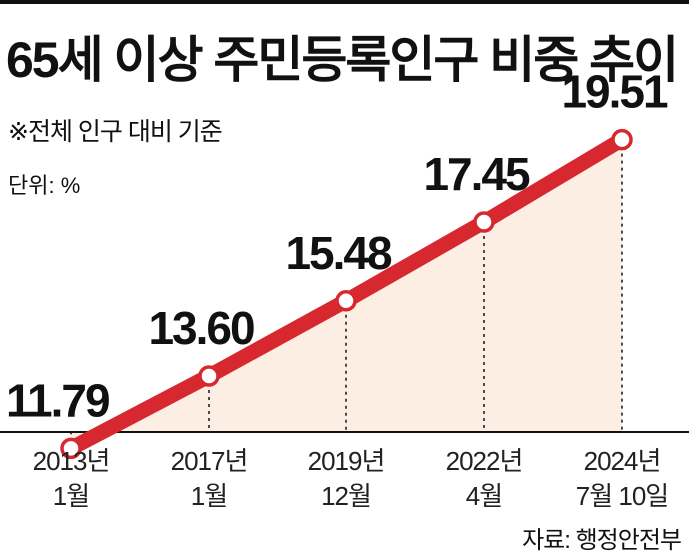 Image resolution: width=689 pixels, height=558 pixels. I want to click on x-tick-label-1-1: 1월, so click(209, 496).